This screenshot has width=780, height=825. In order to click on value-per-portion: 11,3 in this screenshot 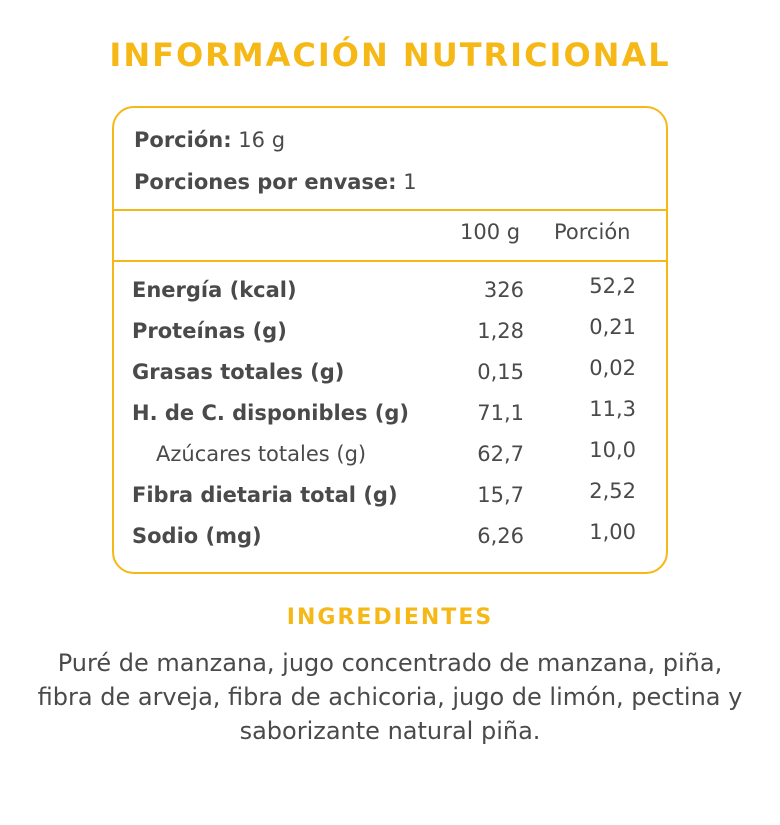, I will do `click(612, 409)`.